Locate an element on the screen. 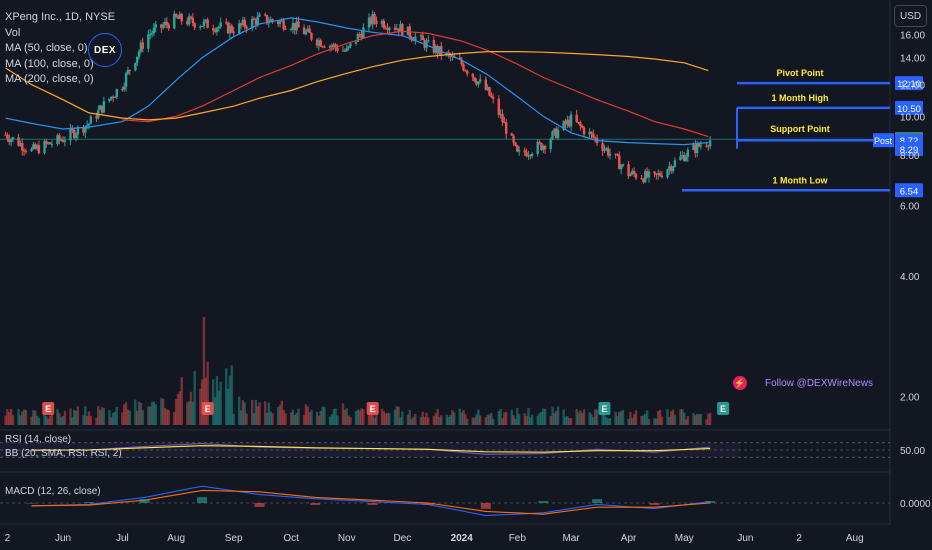 The width and height of the screenshot is (932, 550). legend-ma50: MA (50, close, 0) is located at coordinates (46, 48).